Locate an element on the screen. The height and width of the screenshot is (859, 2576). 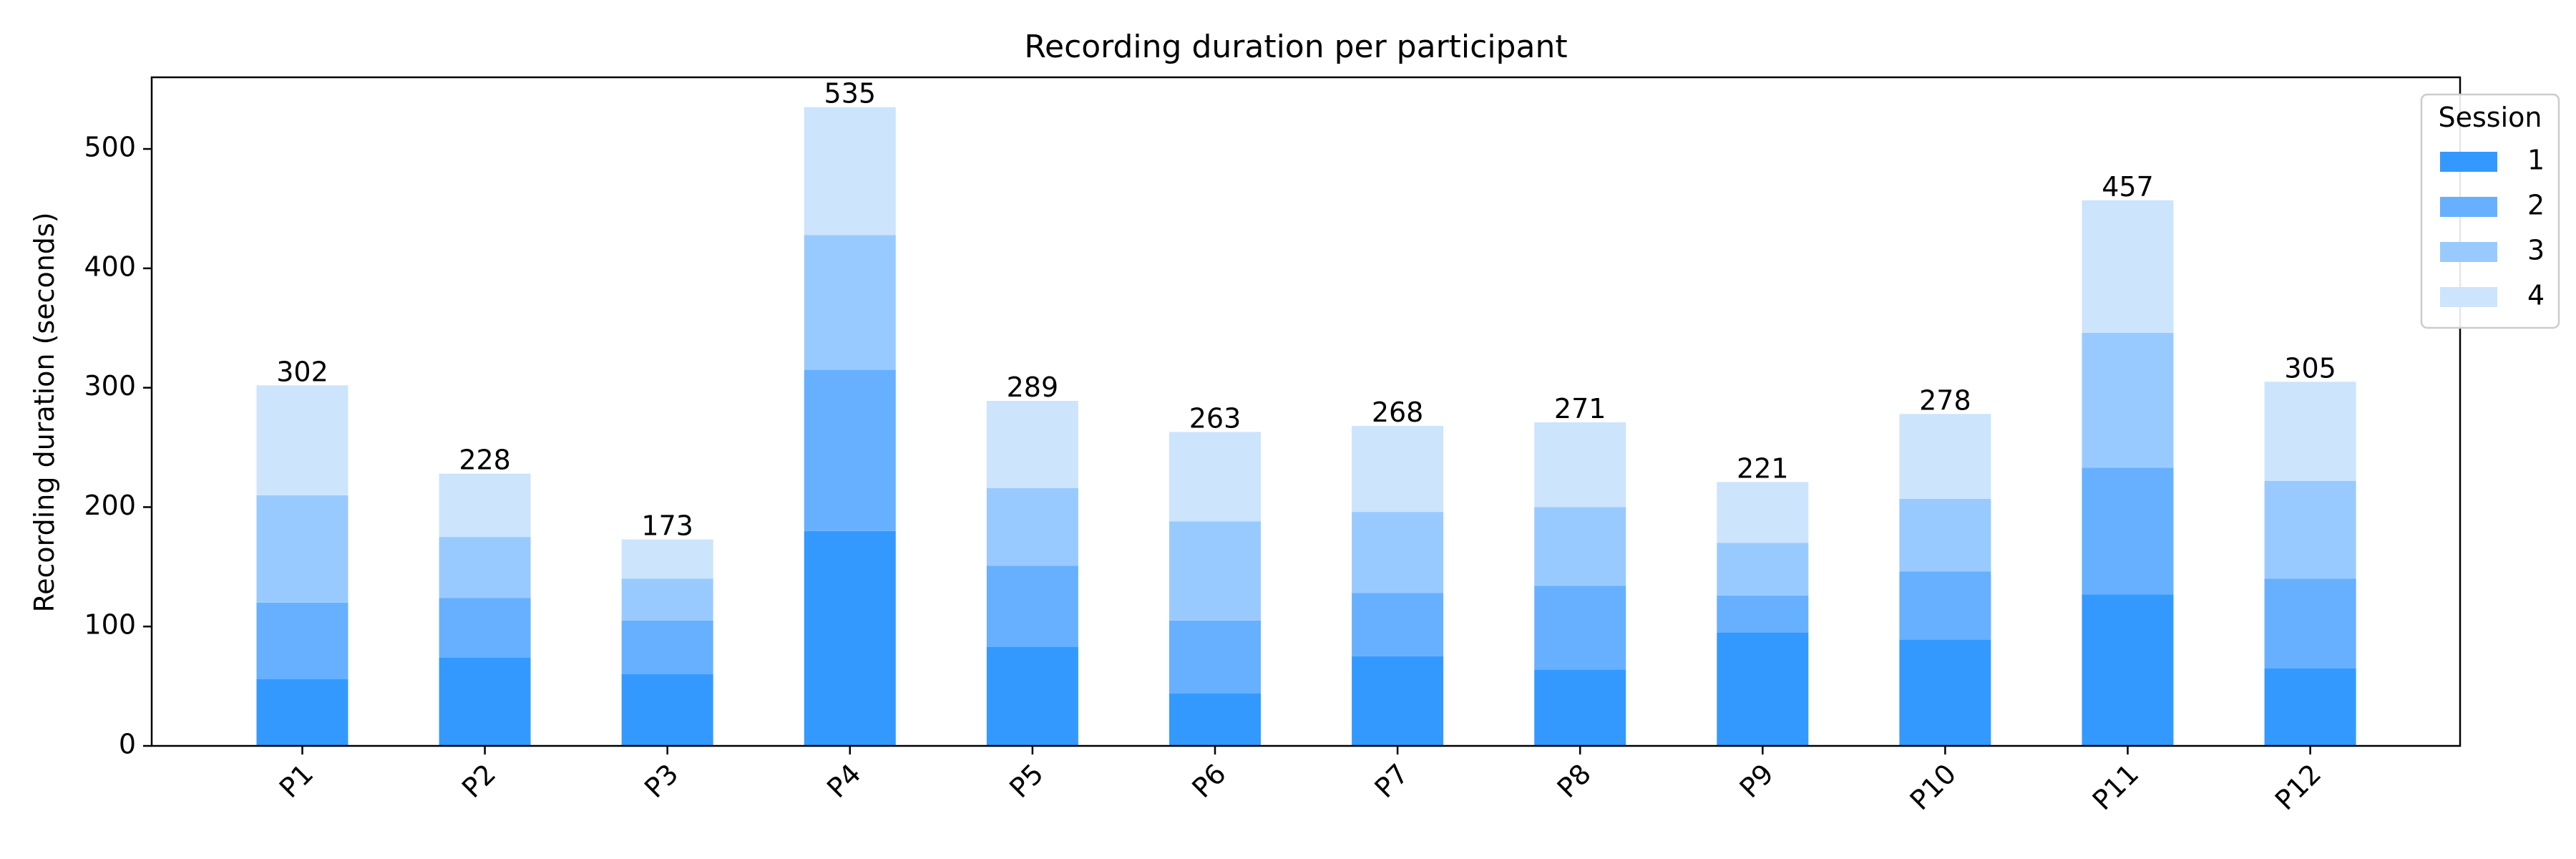
x-tick-label-P4: P4 is located at coordinates (844, 781).